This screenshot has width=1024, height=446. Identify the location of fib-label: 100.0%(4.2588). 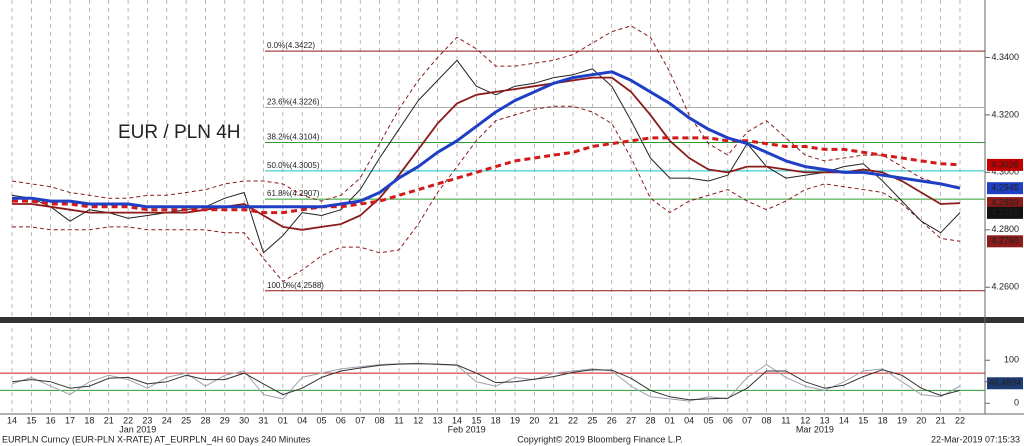
(295, 285).